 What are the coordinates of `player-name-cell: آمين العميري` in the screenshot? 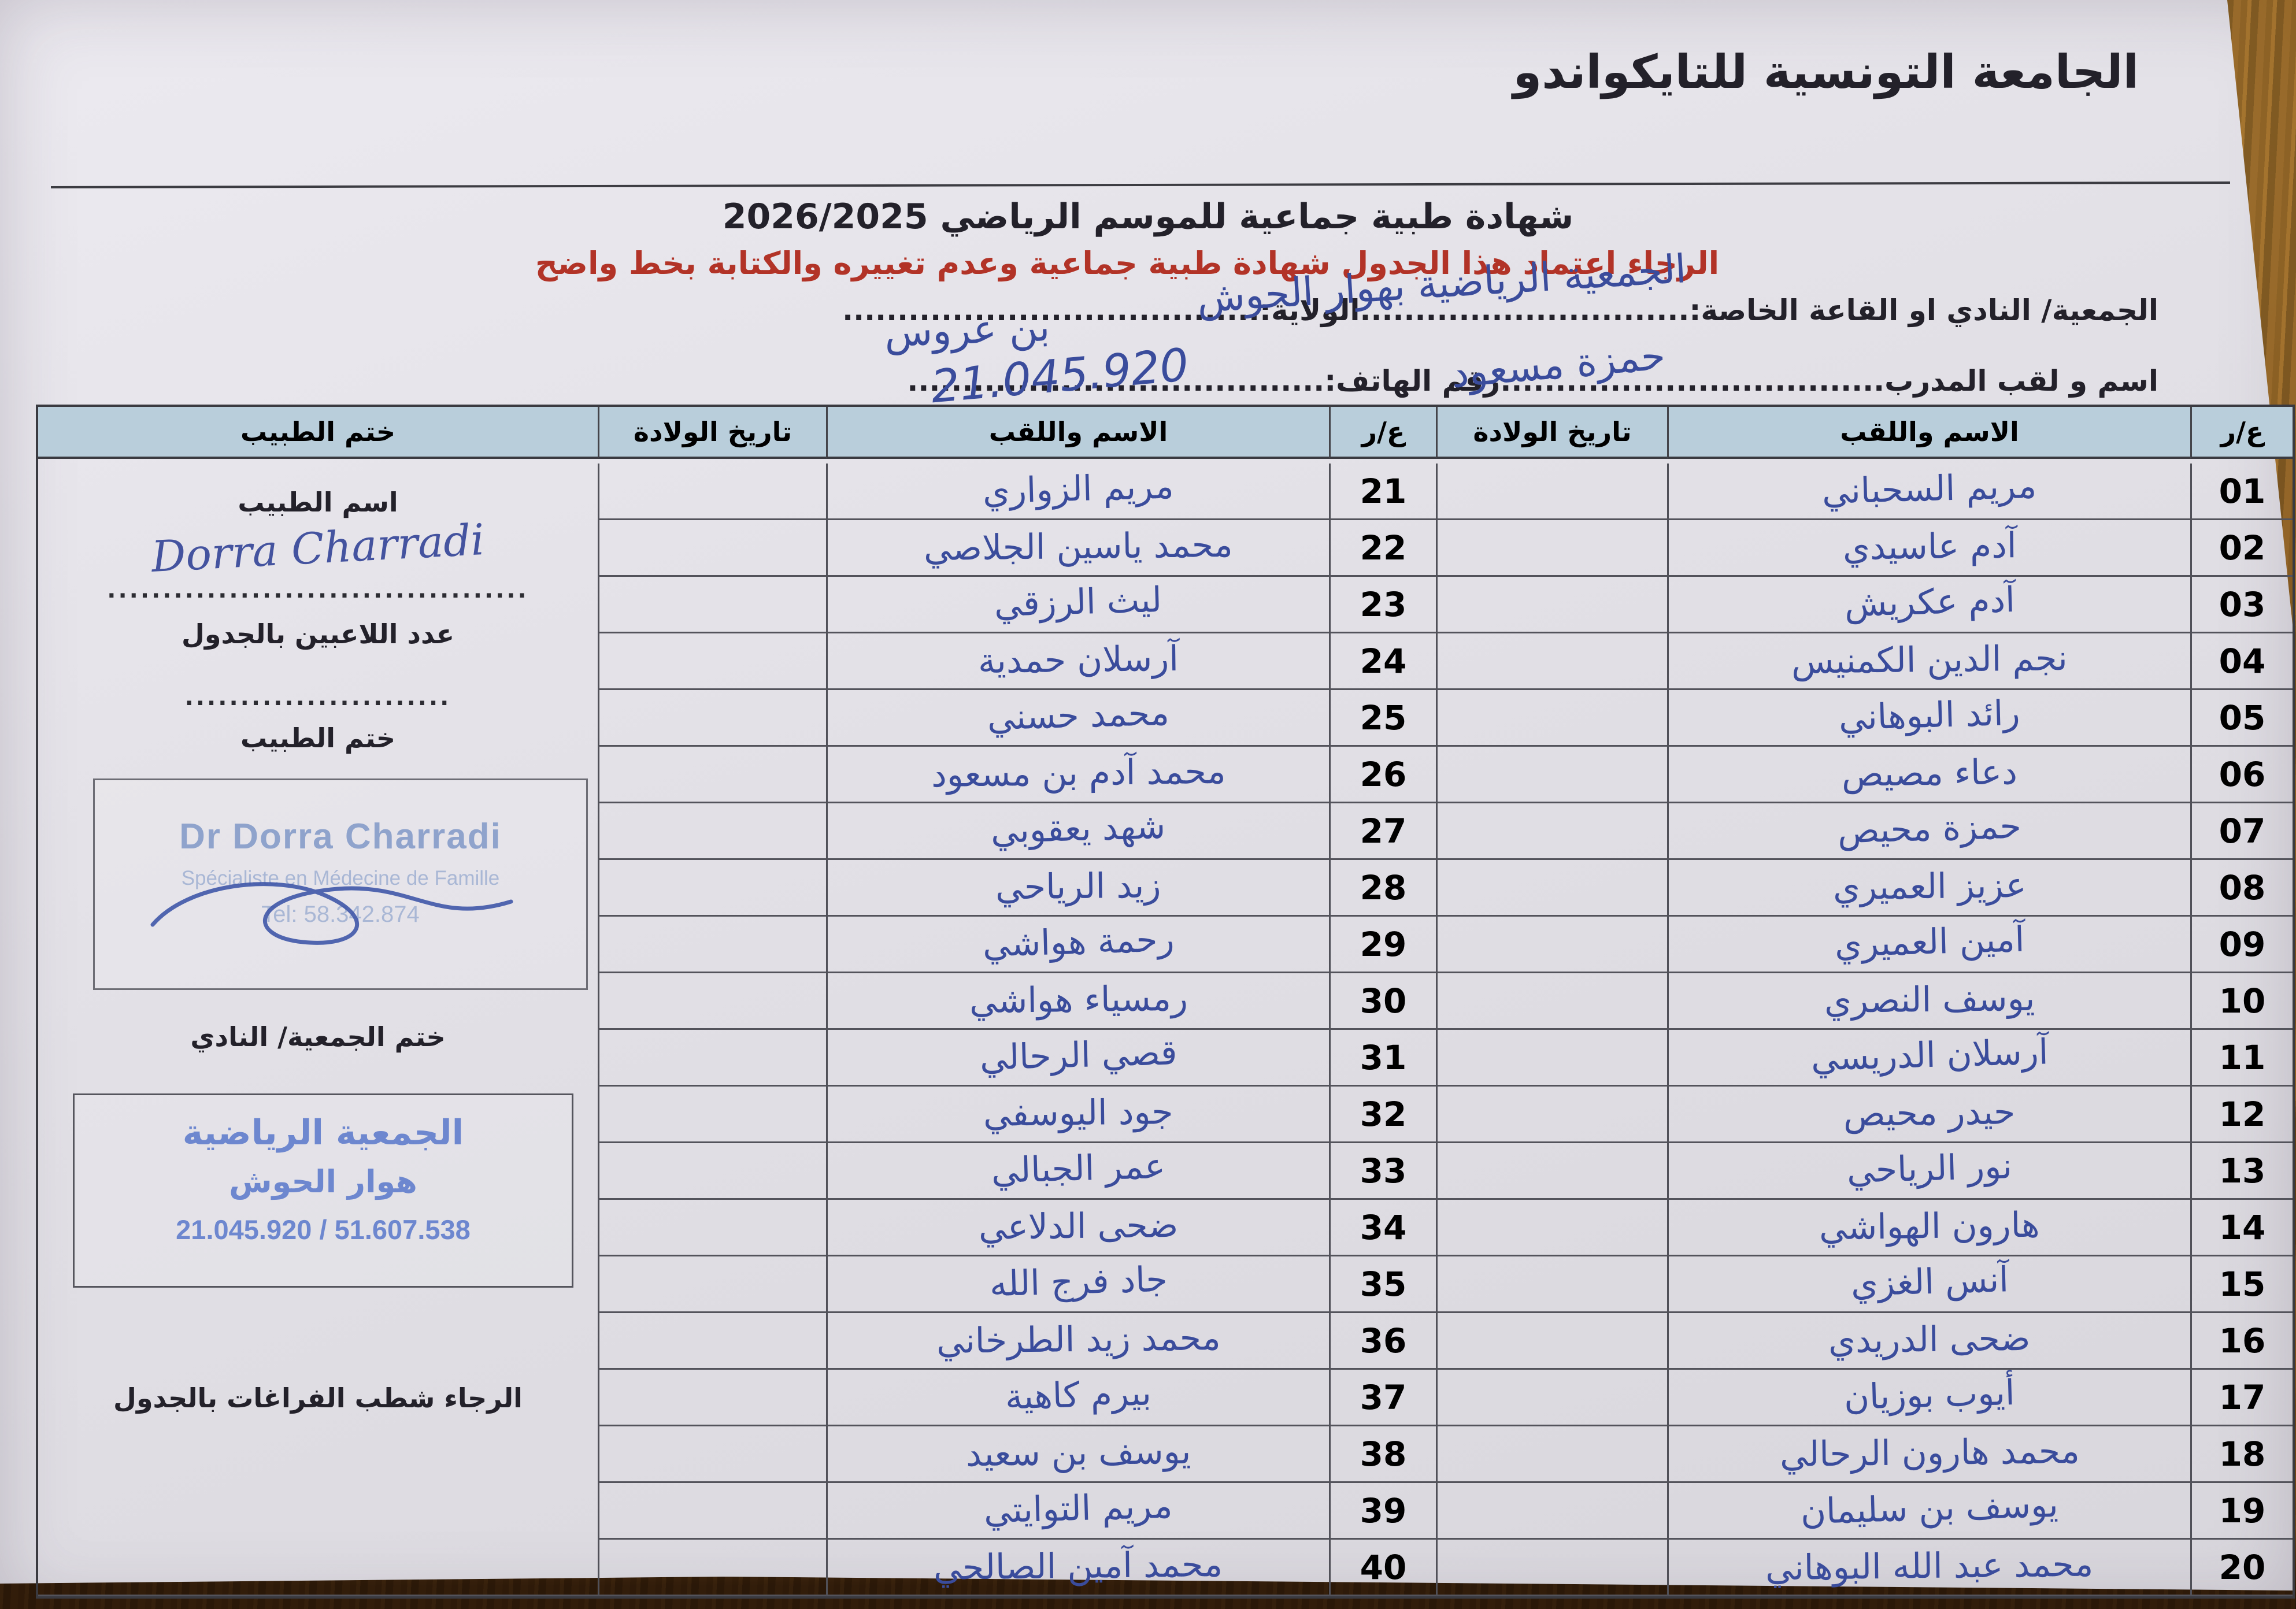 It's located at (1928, 945).